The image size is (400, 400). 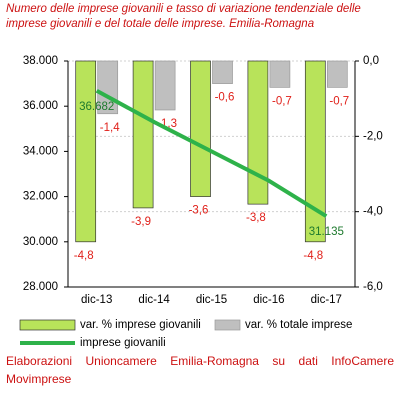 What do you see at coordinates (371, 61) in the screenshot?
I see `y2-tick-label: 0,0` at bounding box center [371, 61].